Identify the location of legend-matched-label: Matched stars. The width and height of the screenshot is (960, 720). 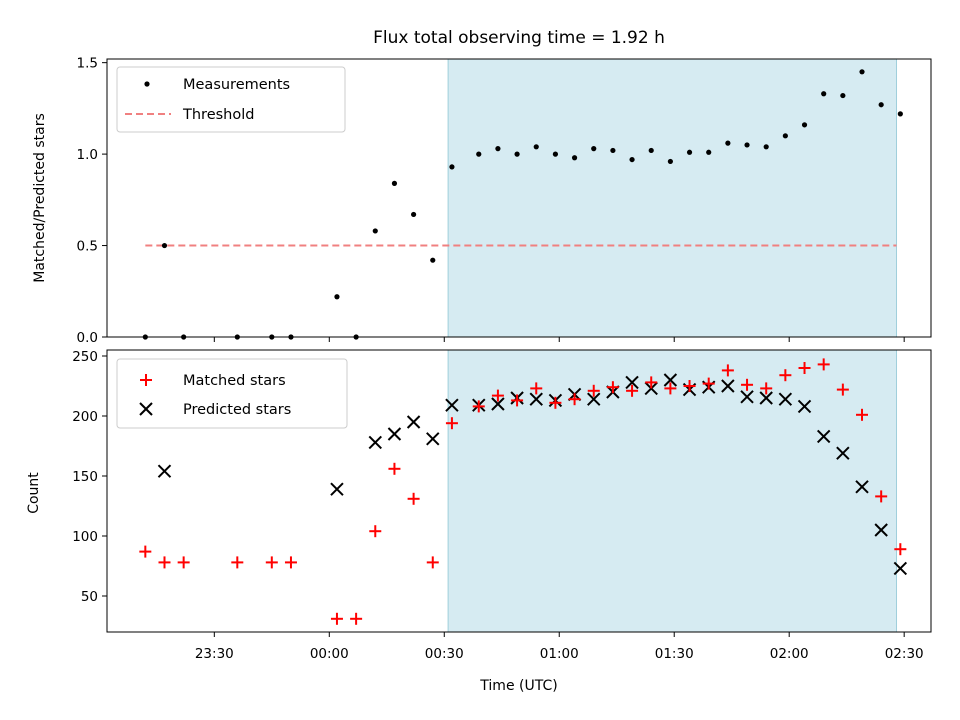
(234, 381).